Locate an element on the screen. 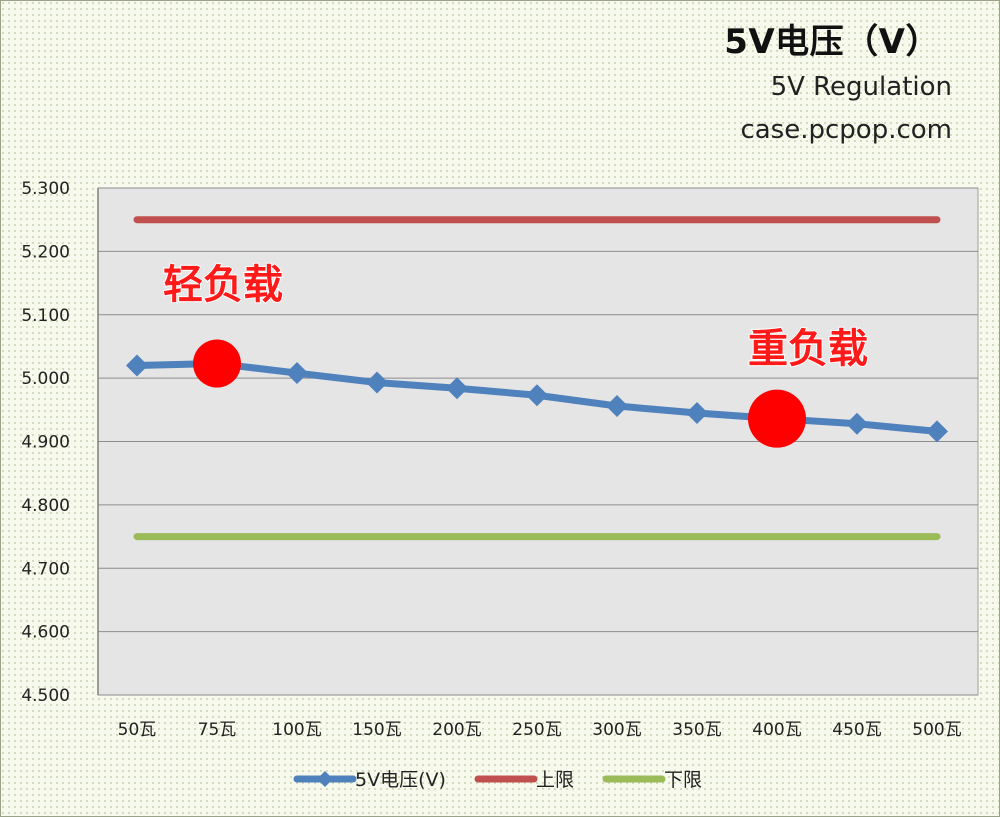  legend-marker is located at coordinates (325, 779).